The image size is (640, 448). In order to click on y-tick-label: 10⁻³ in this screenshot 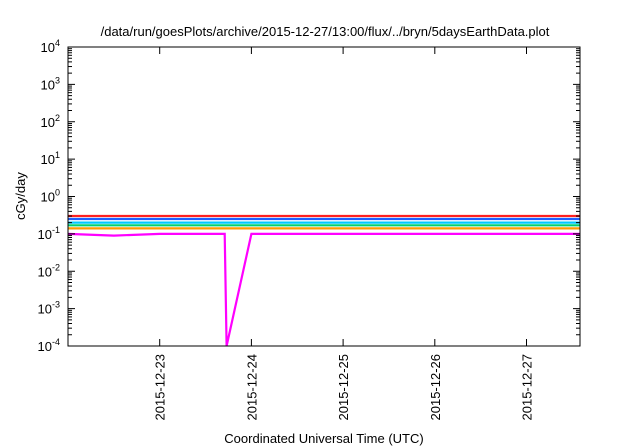, I will do `click(49, 308)`.